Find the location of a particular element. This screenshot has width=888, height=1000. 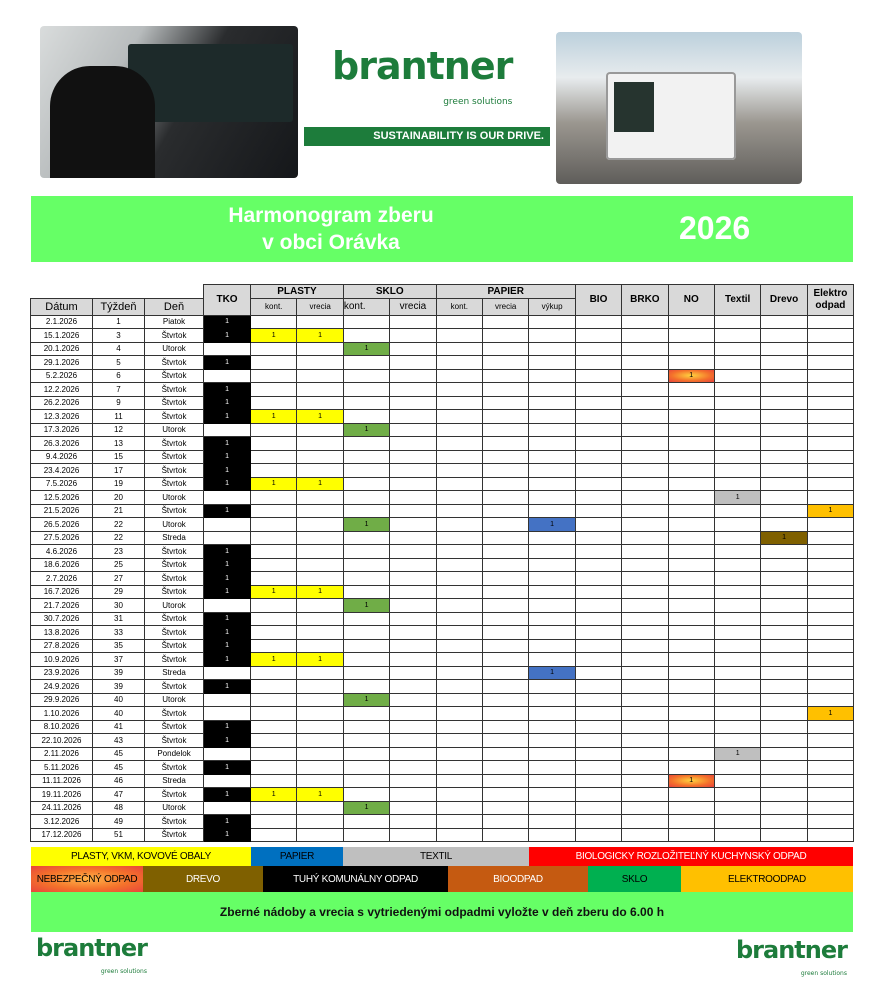

table-row: 12.3.2026 11 Štvrtok 1 1 1 is located at coordinates (442, 416).